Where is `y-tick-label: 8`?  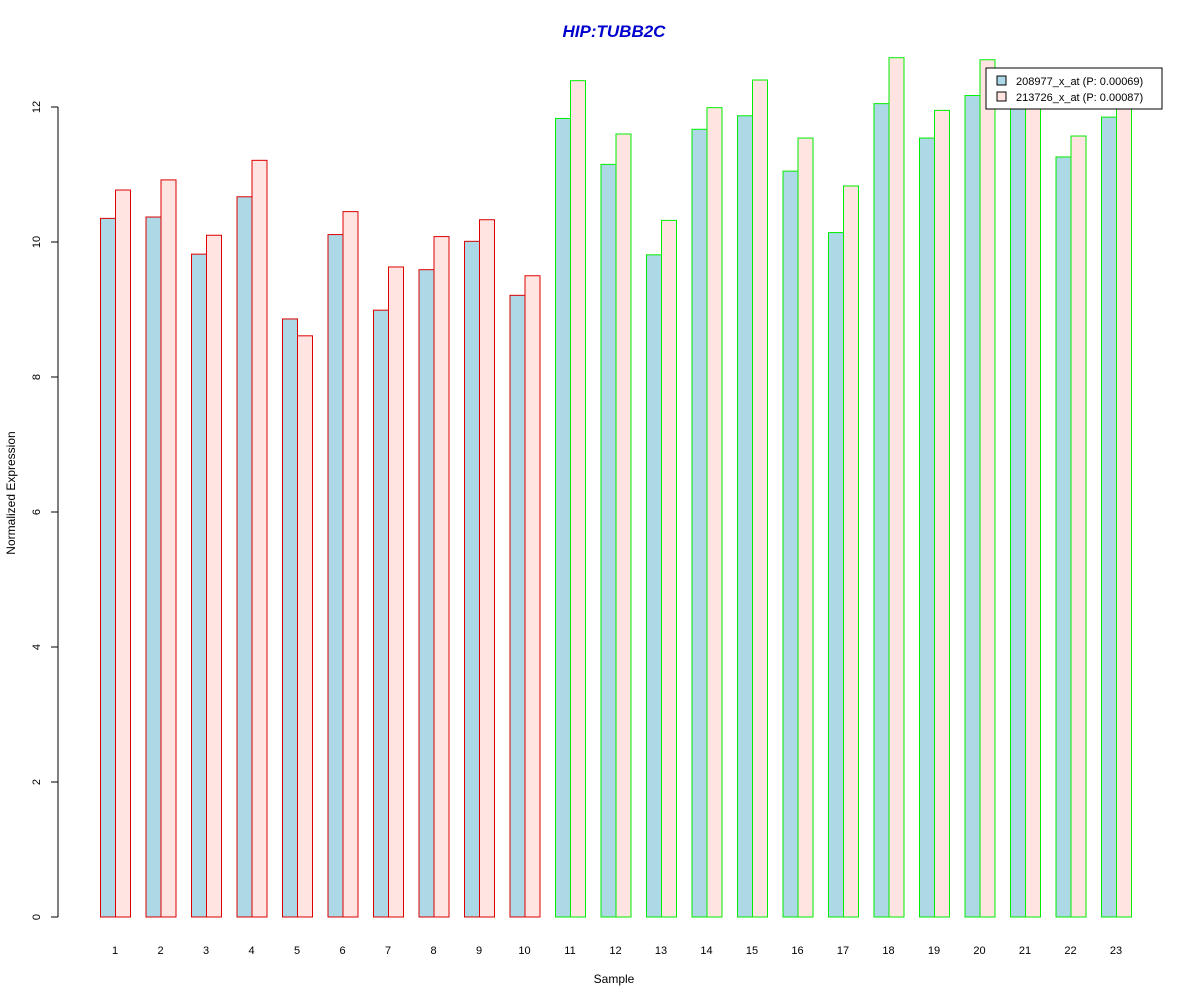
y-tick-label: 8 is located at coordinates (37, 377).